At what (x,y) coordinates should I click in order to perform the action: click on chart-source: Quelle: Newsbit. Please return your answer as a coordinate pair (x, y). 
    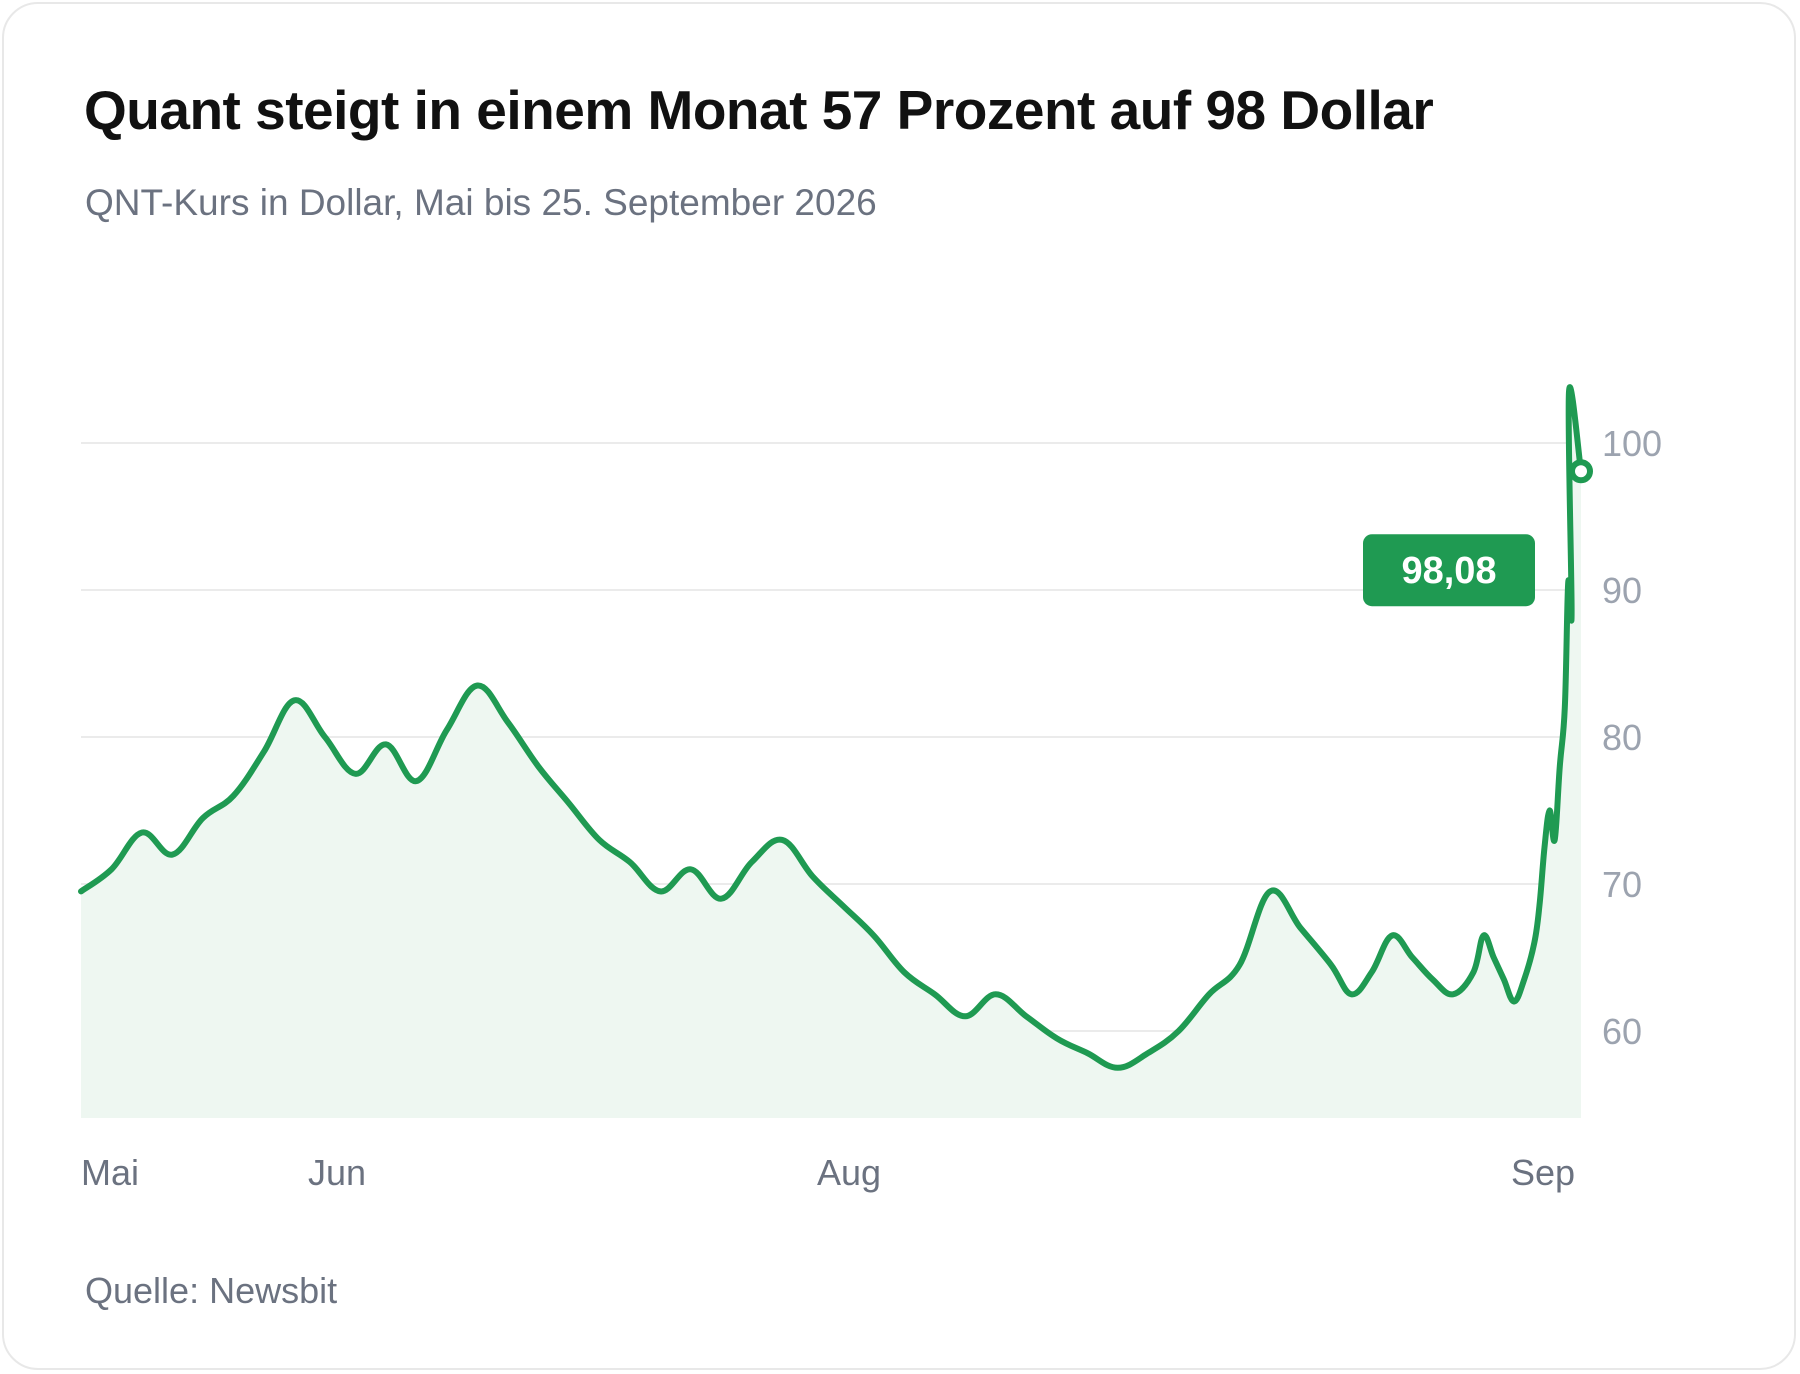
    Looking at the image, I should click on (211, 1290).